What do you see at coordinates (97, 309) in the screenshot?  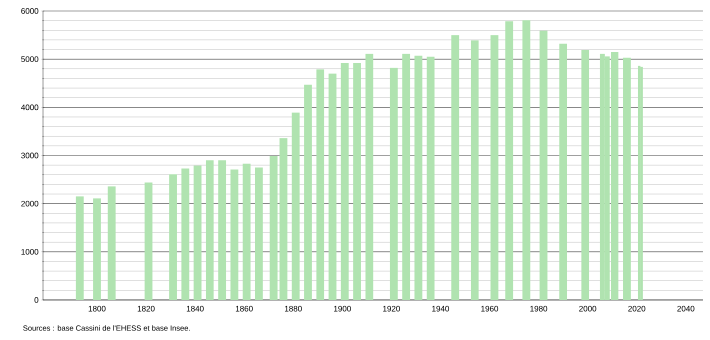 I see `x-tick-label: 1800` at bounding box center [97, 309].